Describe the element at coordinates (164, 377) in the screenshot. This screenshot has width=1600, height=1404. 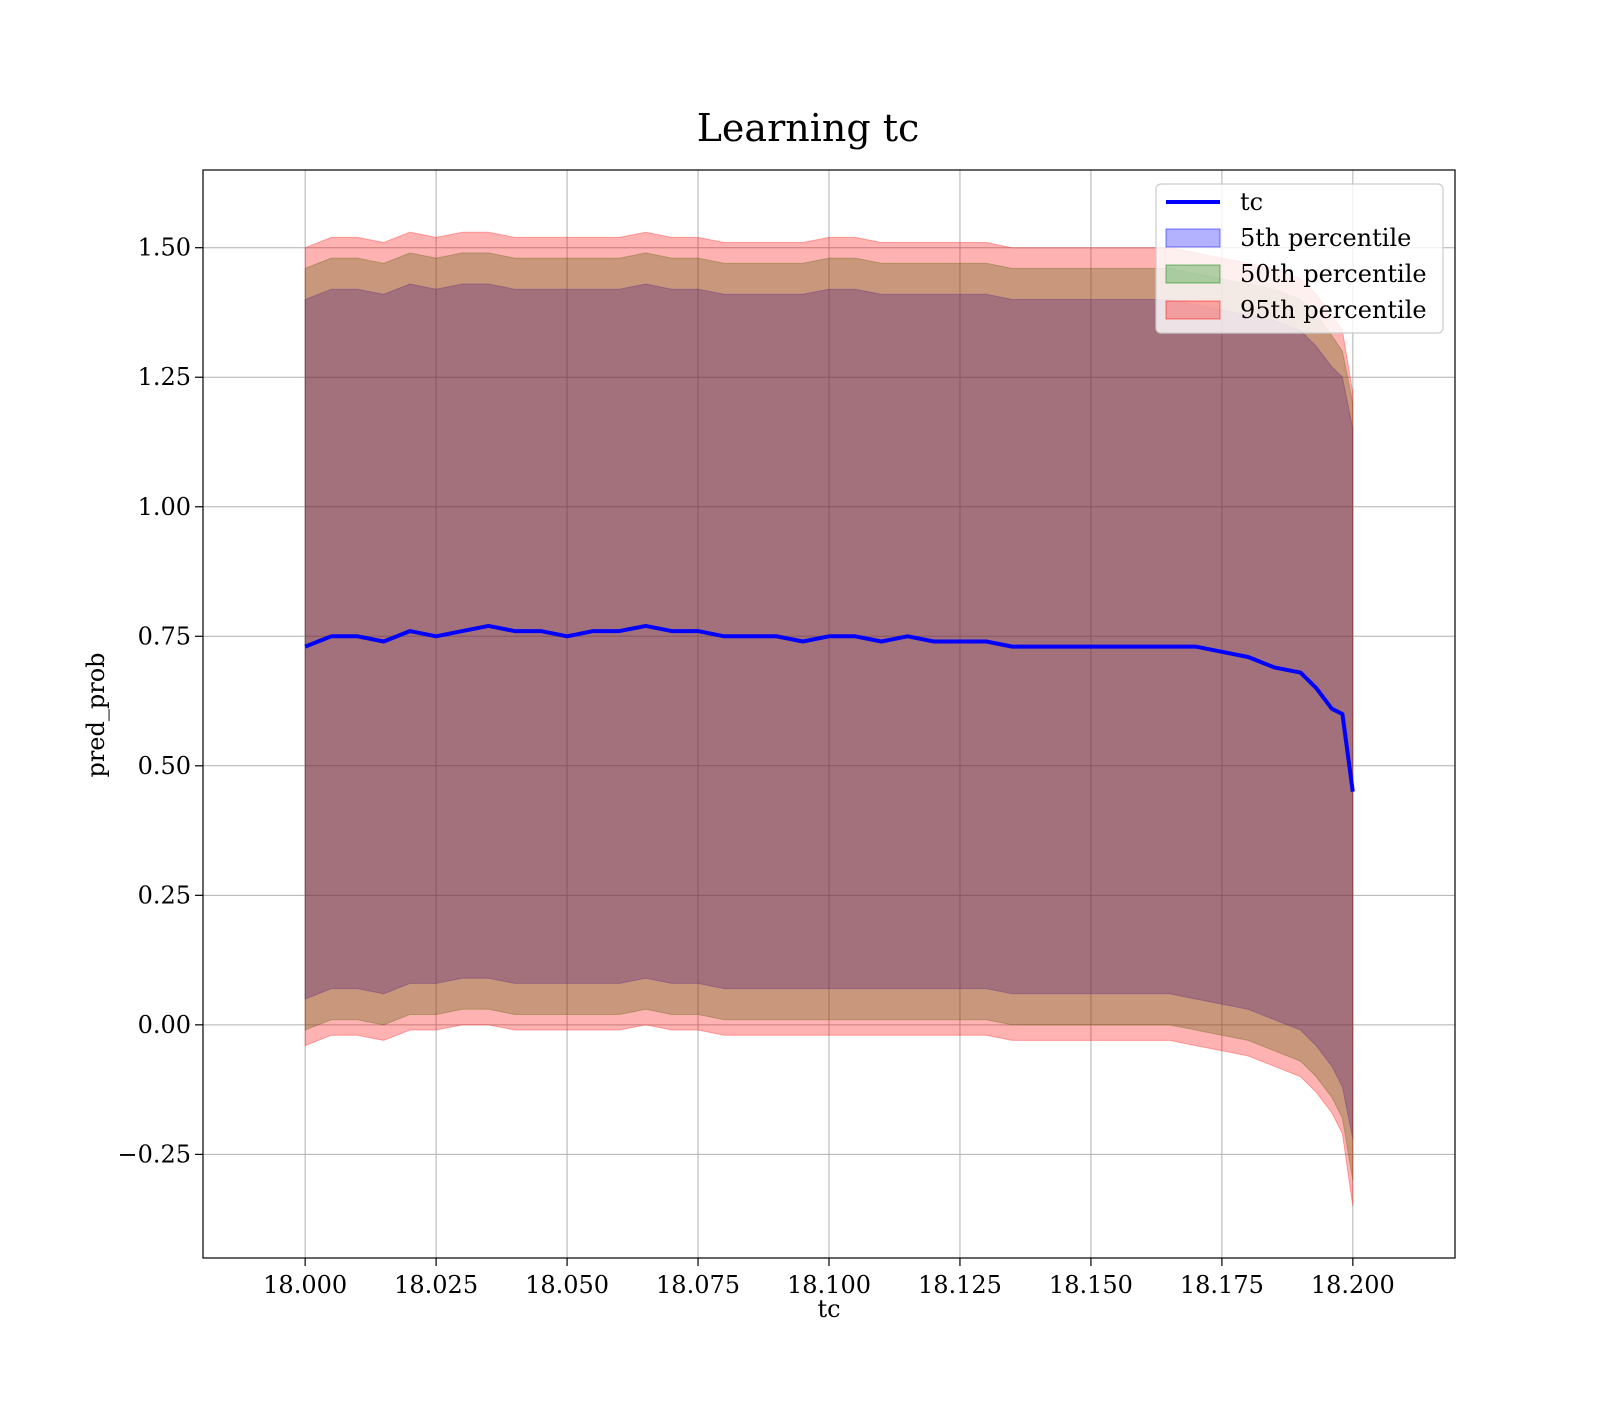
I see `y-tick-label: 1.25` at that location.